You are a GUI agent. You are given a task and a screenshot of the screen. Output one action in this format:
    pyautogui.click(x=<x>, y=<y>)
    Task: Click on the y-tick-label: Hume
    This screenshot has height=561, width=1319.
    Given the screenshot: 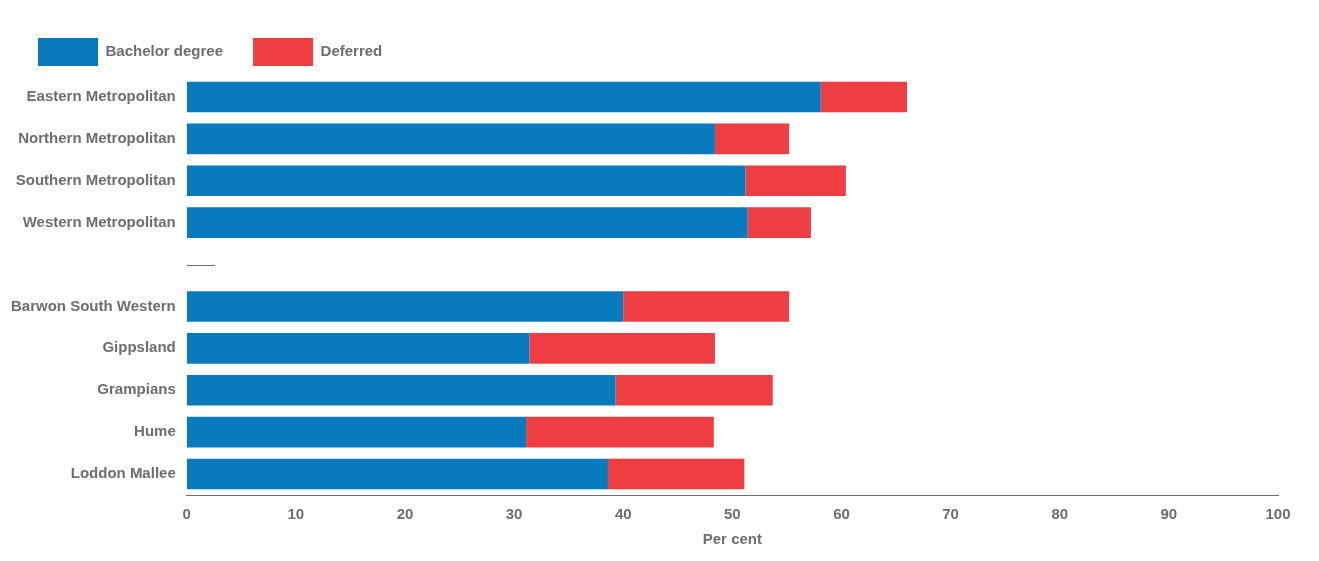 What is the action you would take?
    pyautogui.click(x=155, y=431)
    